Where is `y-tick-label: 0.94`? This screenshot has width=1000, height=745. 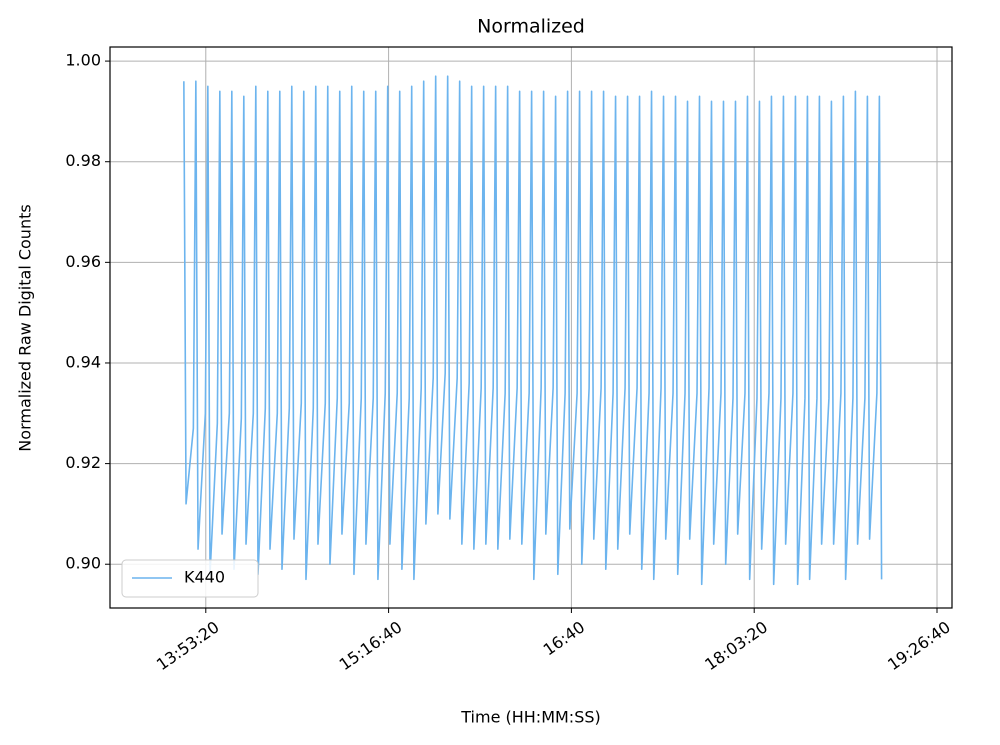
y-tick-label: 0.94 is located at coordinates (83, 361).